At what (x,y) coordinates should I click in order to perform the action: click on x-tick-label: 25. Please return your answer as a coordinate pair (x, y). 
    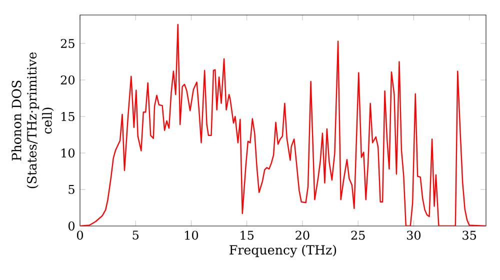
    Looking at the image, I should click on (358, 235).